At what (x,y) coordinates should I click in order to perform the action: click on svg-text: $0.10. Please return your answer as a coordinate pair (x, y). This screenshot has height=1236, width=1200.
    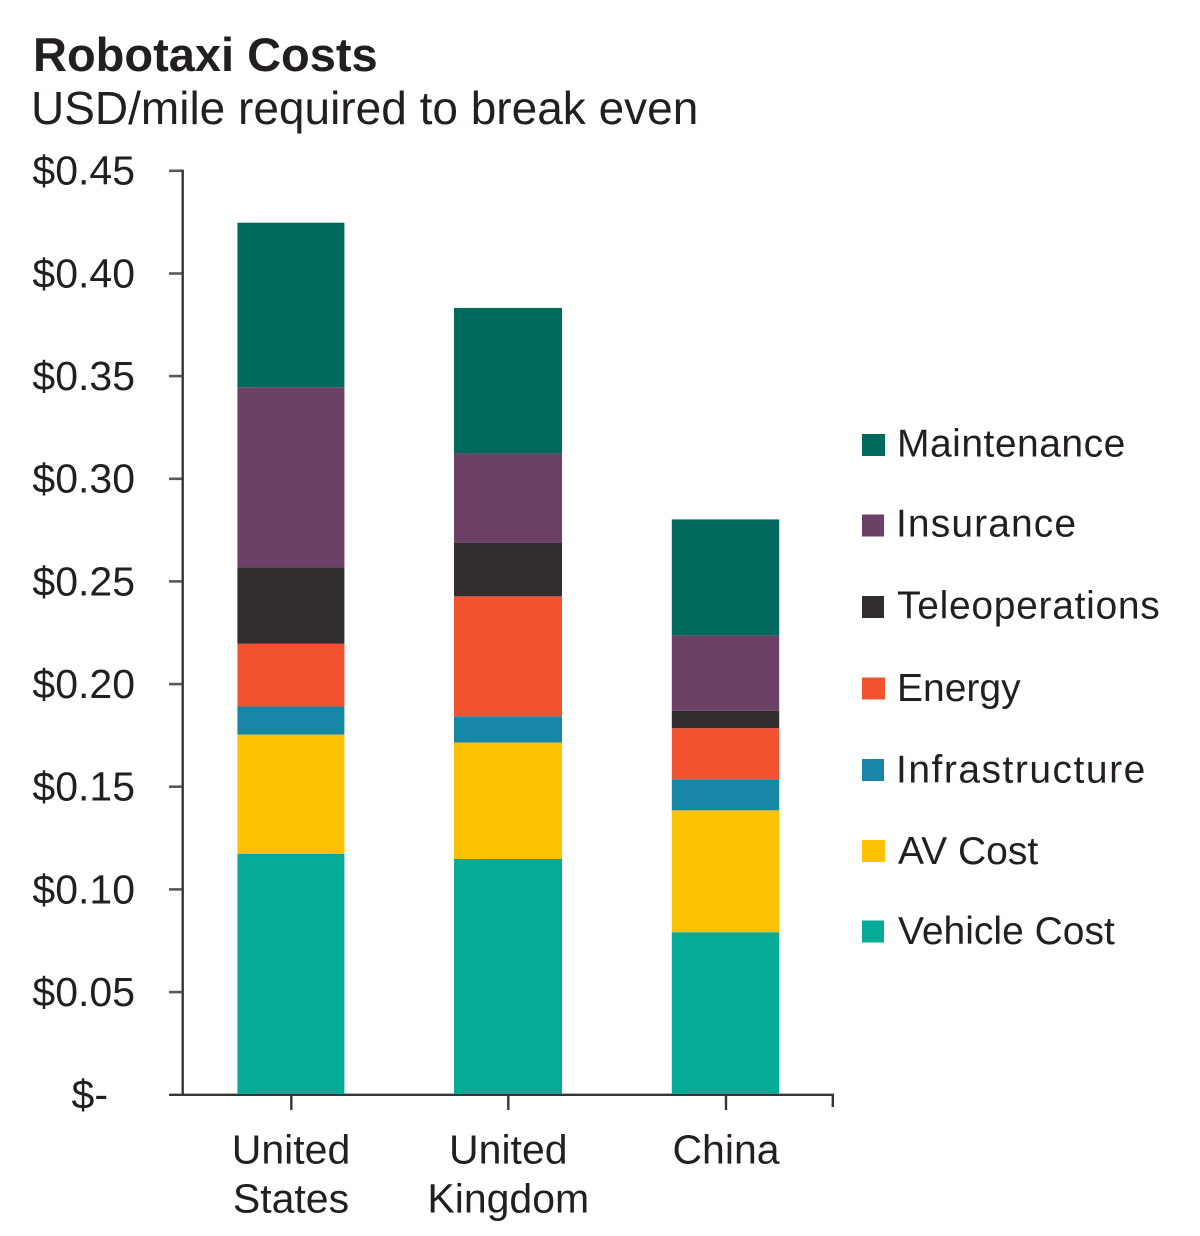
    Looking at the image, I should click on (83, 889).